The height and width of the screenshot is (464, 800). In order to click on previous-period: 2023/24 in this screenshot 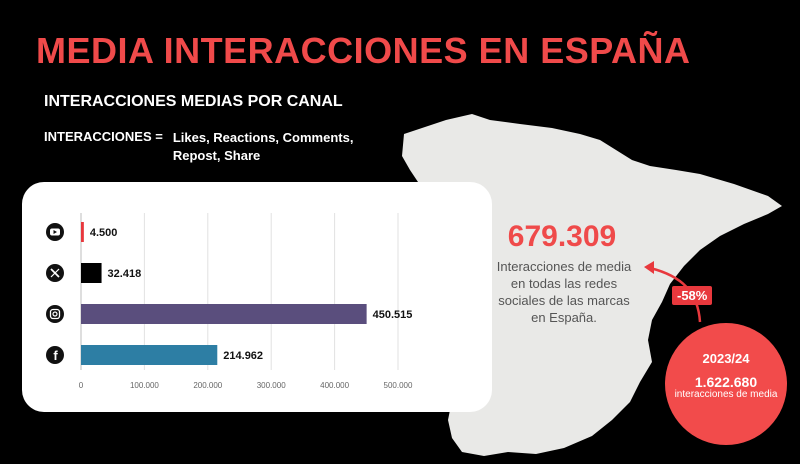, I will do `click(726, 358)`.